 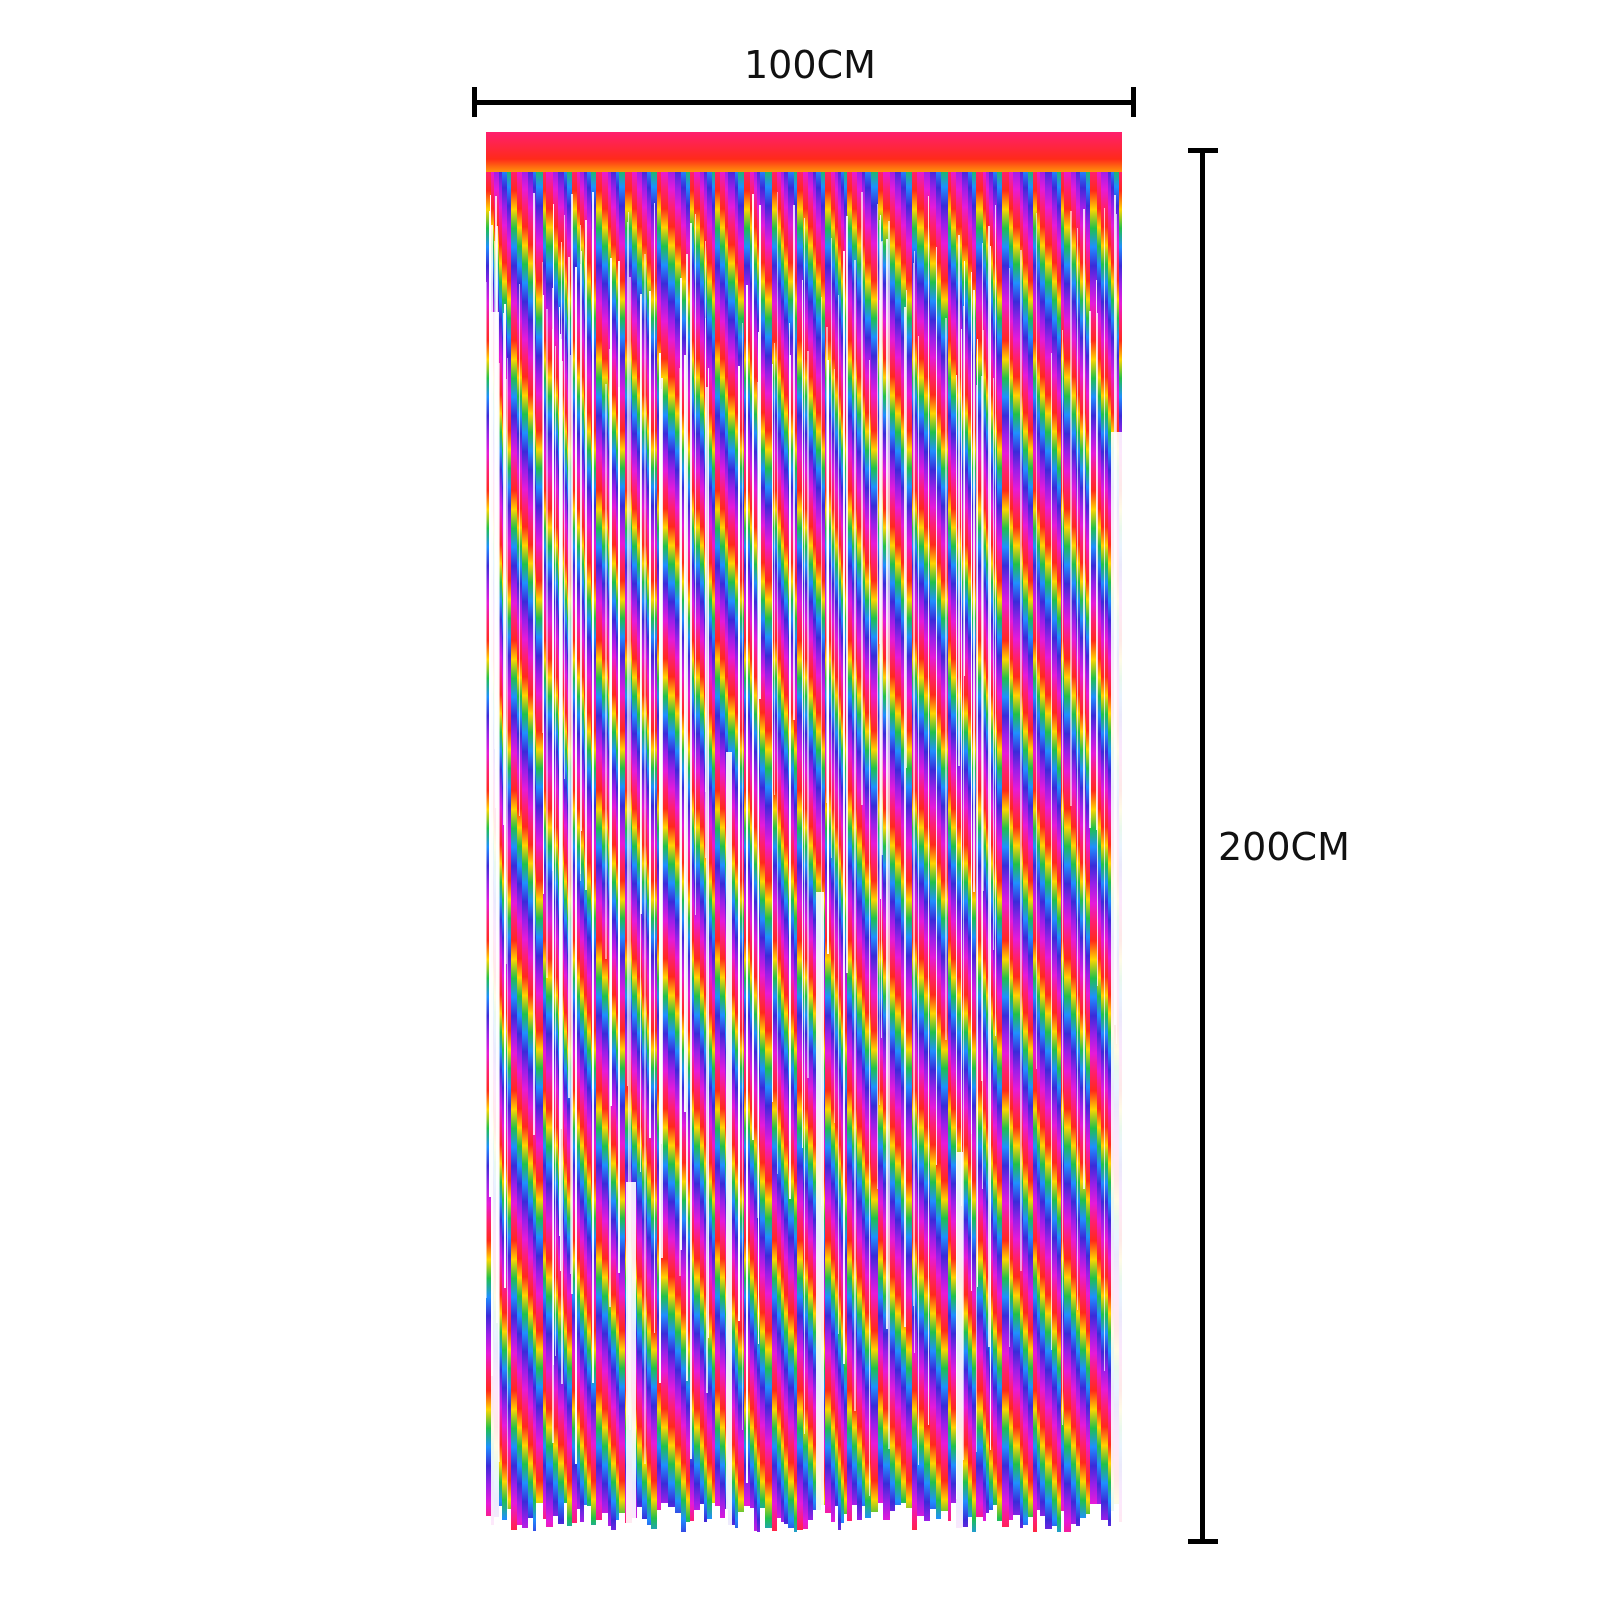 What do you see at coordinates (1284, 847) in the screenshot?
I see `height-dimension-label: 200CM` at bounding box center [1284, 847].